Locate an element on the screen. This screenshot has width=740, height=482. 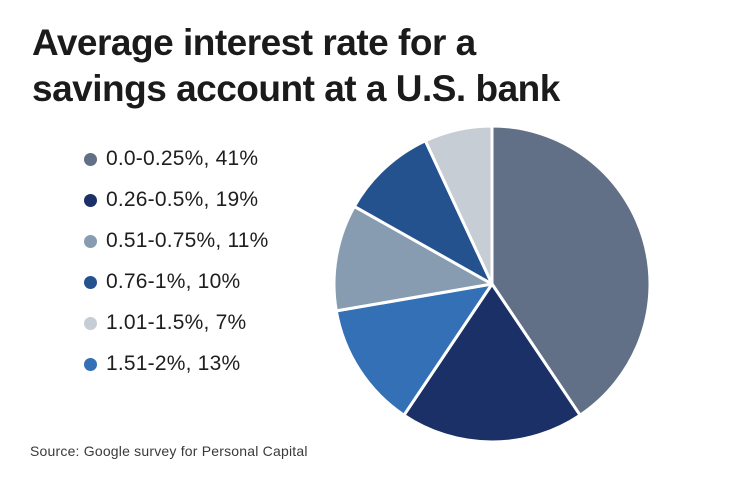
legend-item: 0.0-0.25%, 41% is located at coordinates (176, 159).